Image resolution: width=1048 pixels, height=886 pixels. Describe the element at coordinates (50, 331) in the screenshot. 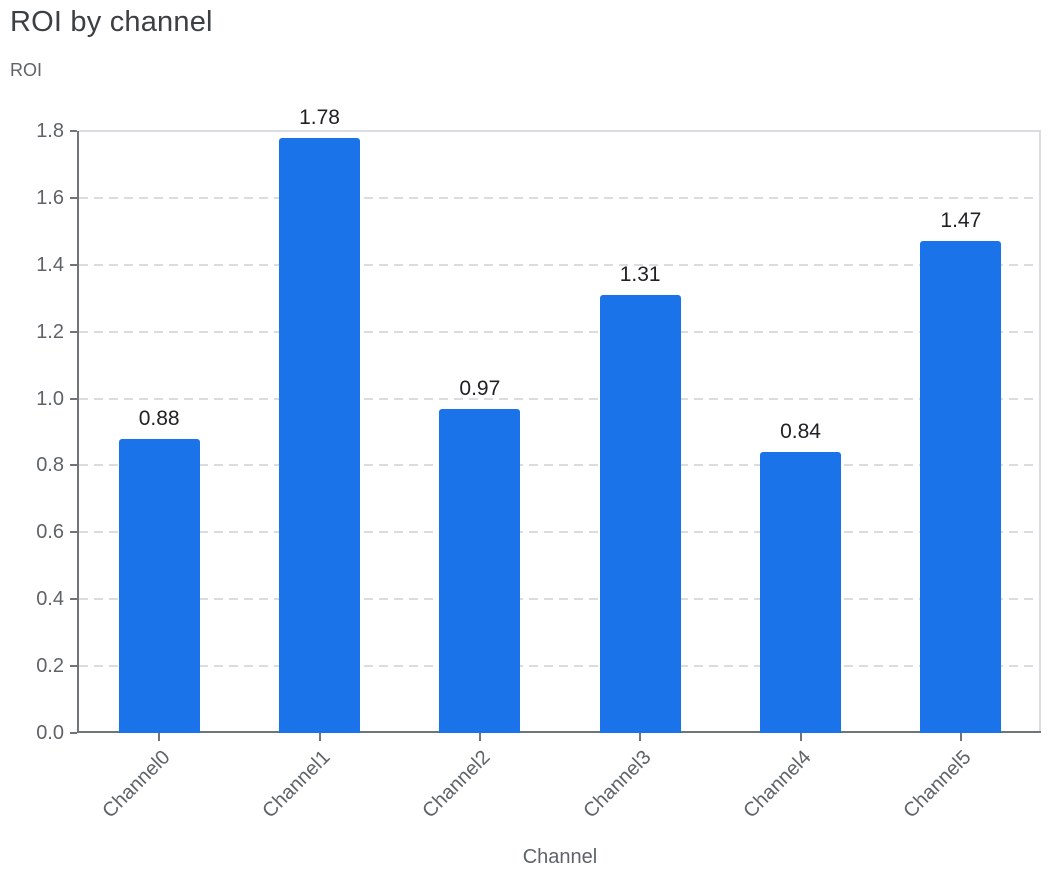

I see `y-tick-label: 1.2` at that location.